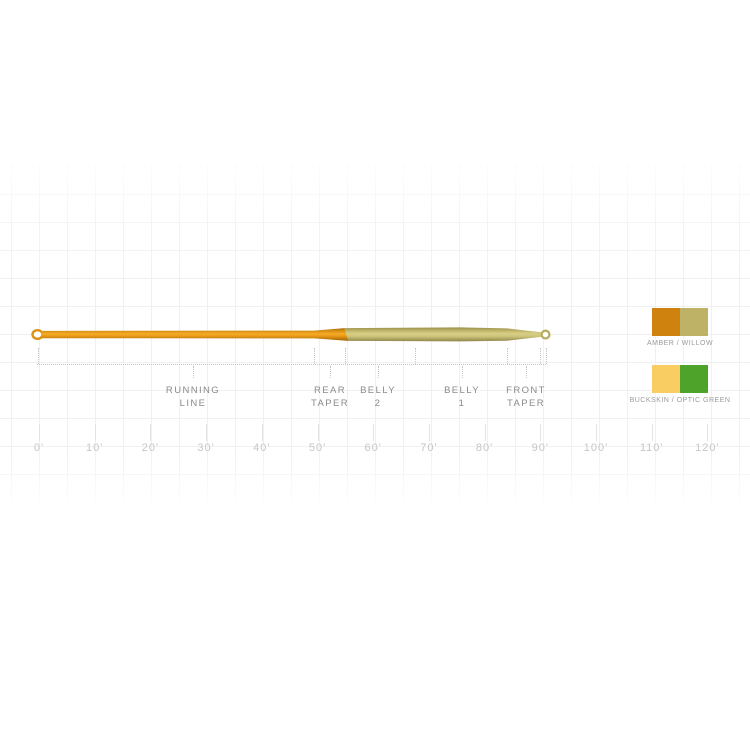 This screenshot has height=750, width=750. Describe the element at coordinates (193, 403) in the screenshot. I see `section-label-line2: LINE` at that location.